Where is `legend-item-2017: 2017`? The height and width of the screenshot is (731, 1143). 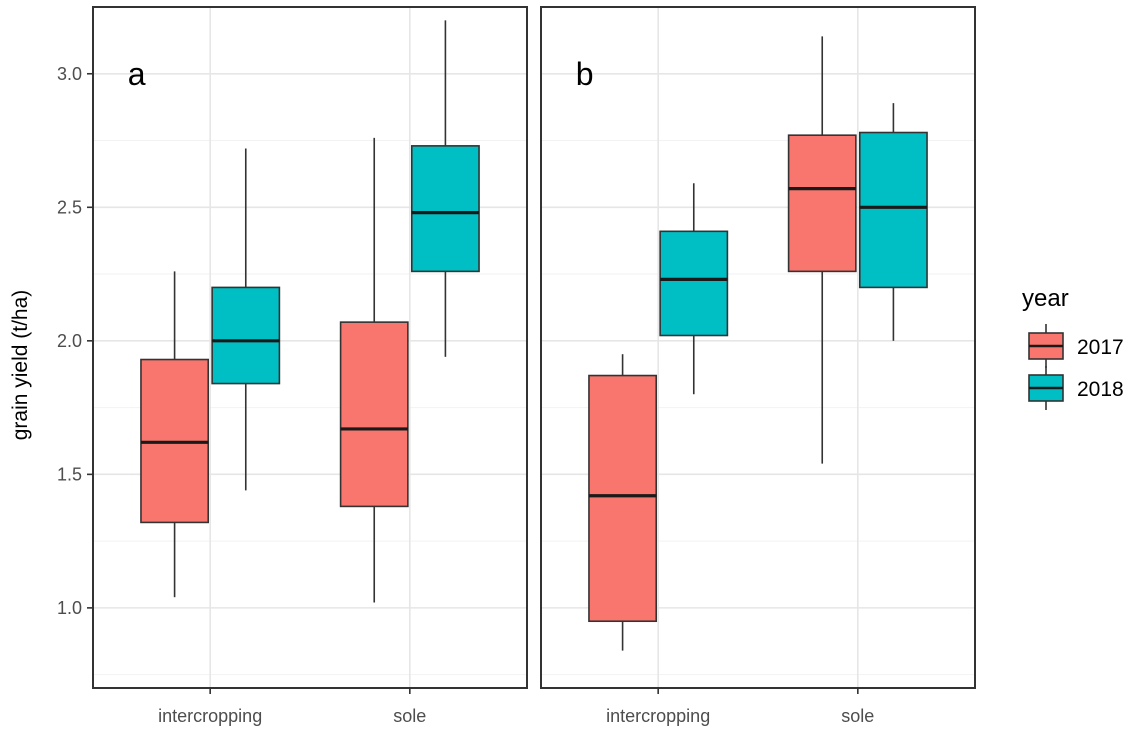
legend-item-2017: 2017 is located at coordinates (1076, 346).